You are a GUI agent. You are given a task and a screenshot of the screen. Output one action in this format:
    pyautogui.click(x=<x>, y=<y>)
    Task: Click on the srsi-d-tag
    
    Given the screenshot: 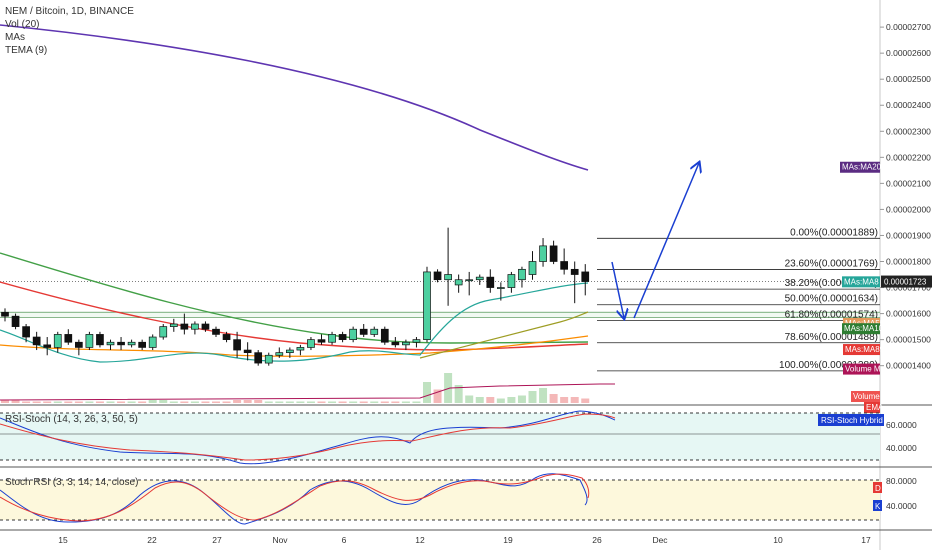 What is the action you would take?
    pyautogui.click(x=877, y=487)
    